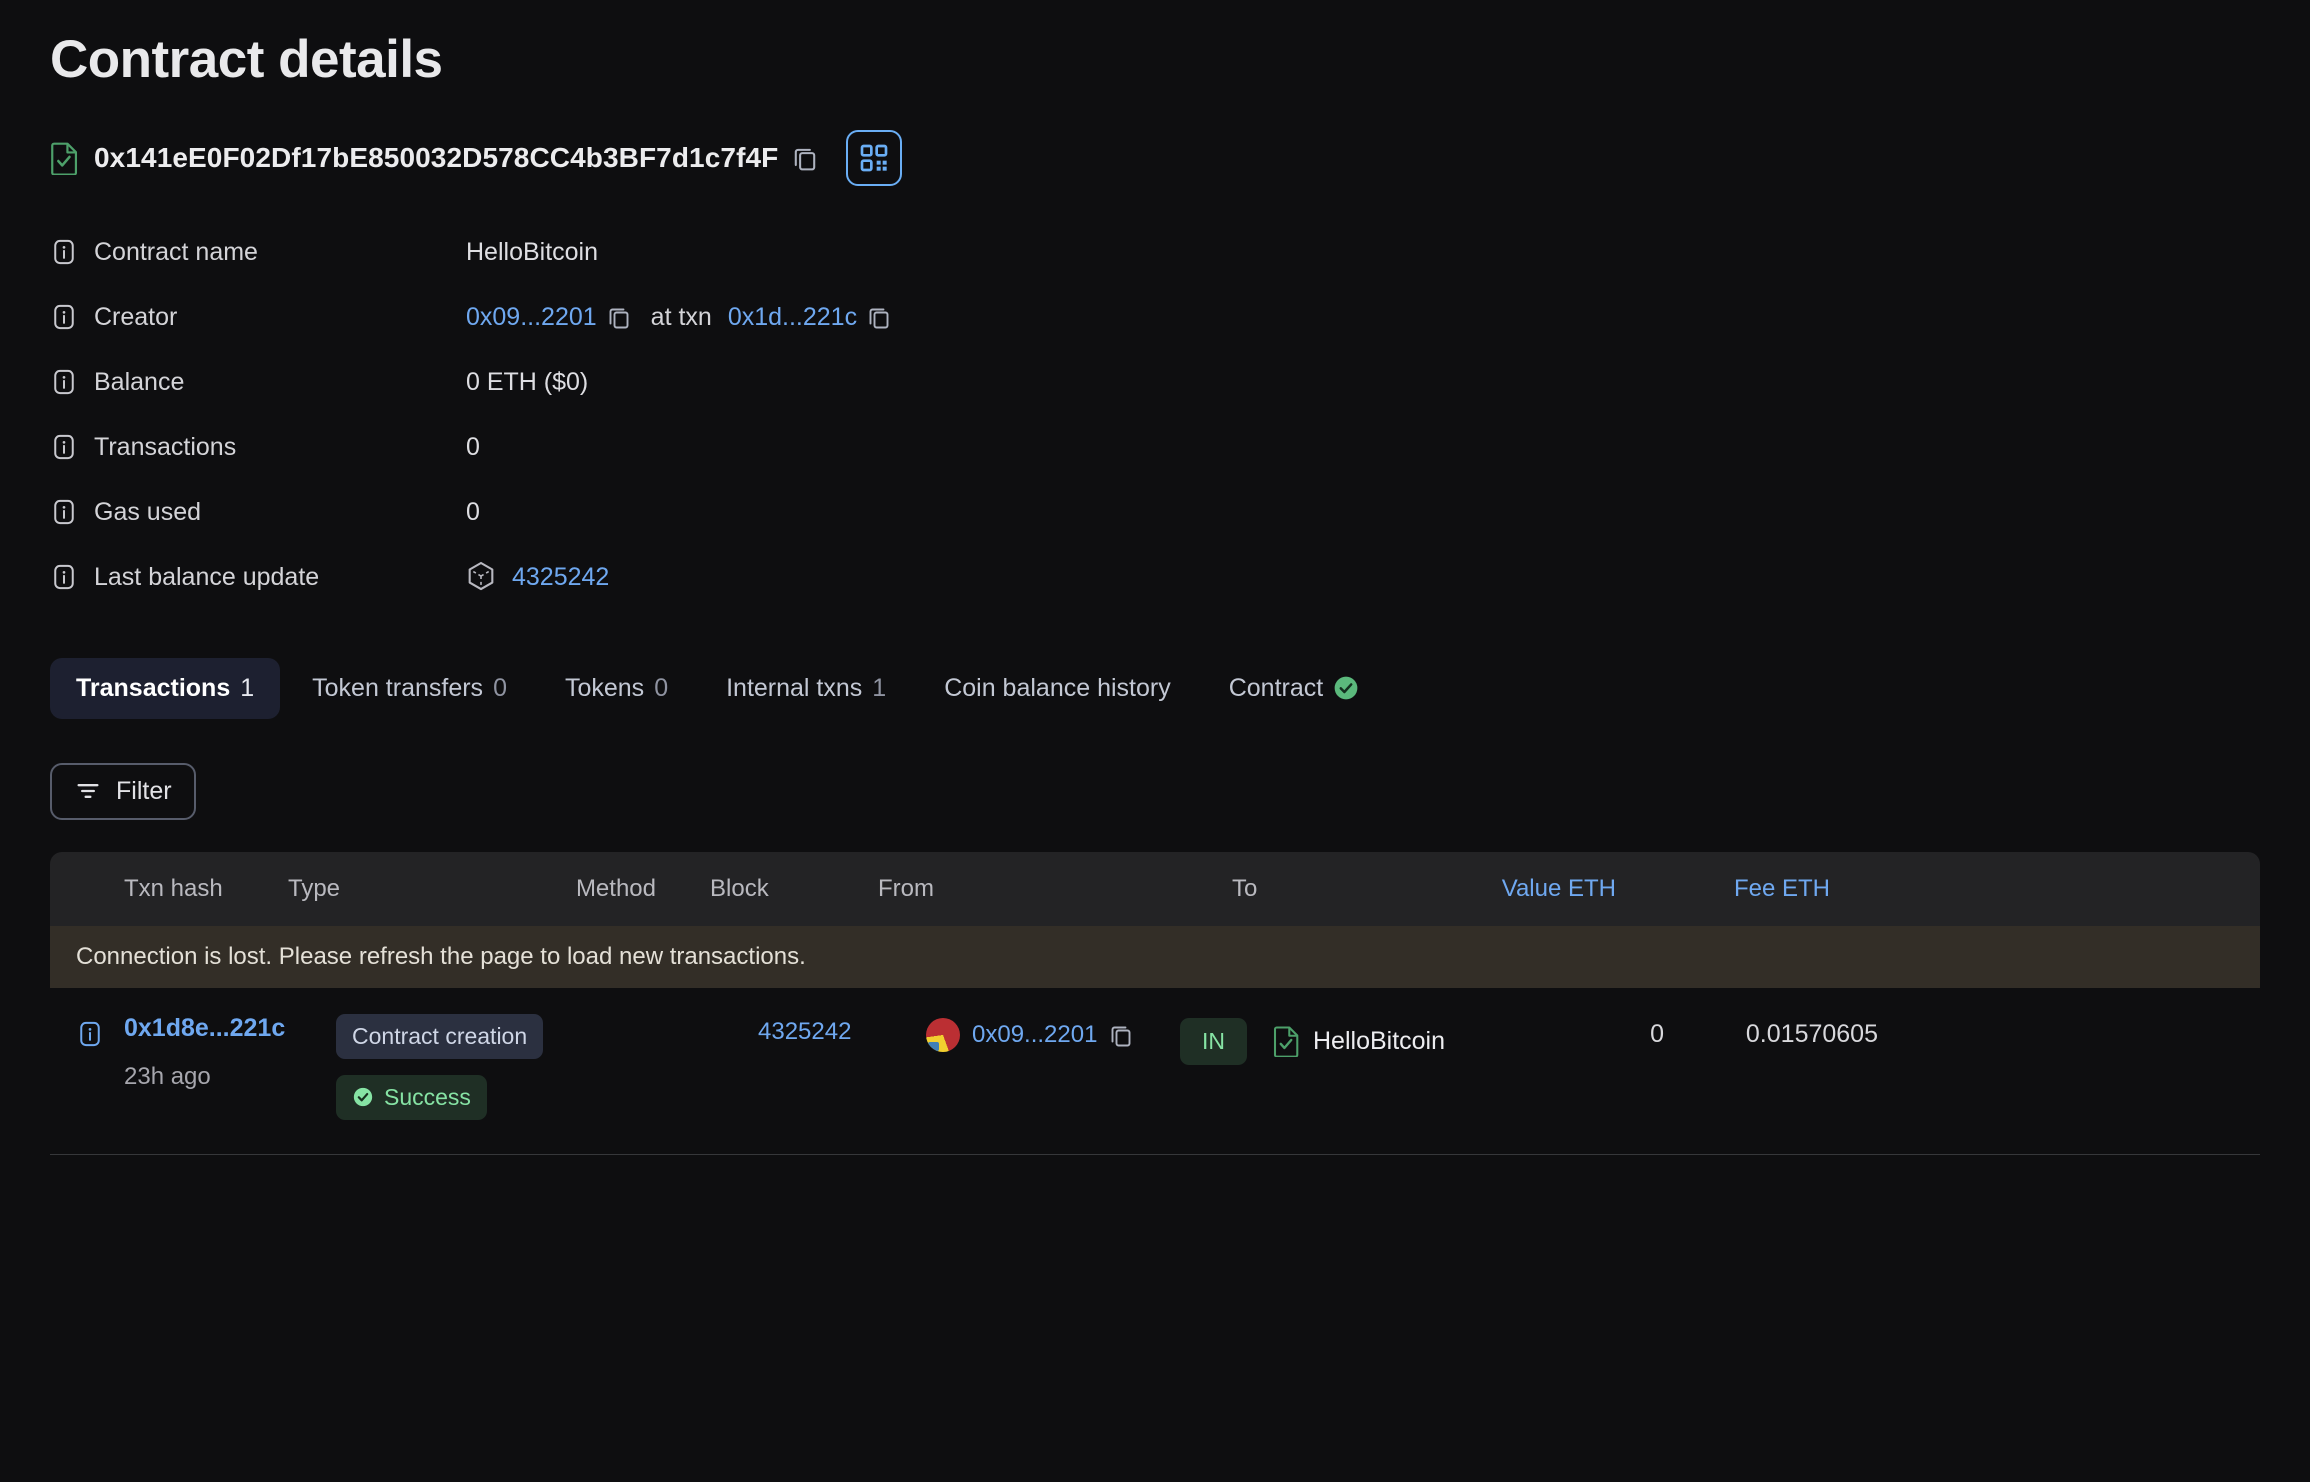 Image resolution: width=2310 pixels, height=1482 pixels. I want to click on info-value-creator: 0x09...2201 at txn 0x1d...221c, so click(678, 317).